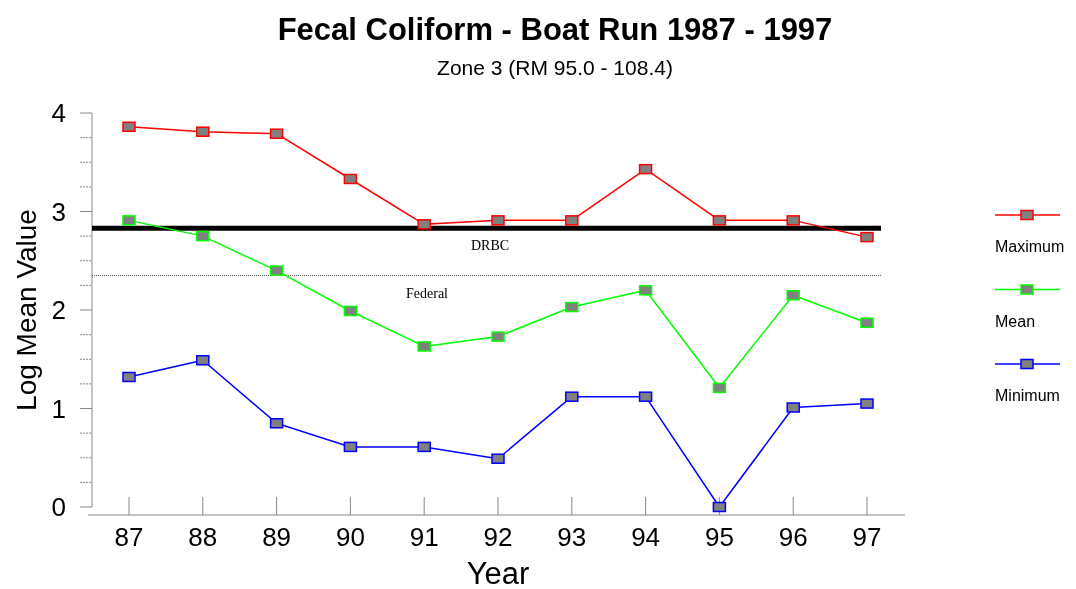  I want to click on y-tick-label: 1, so click(58, 408).